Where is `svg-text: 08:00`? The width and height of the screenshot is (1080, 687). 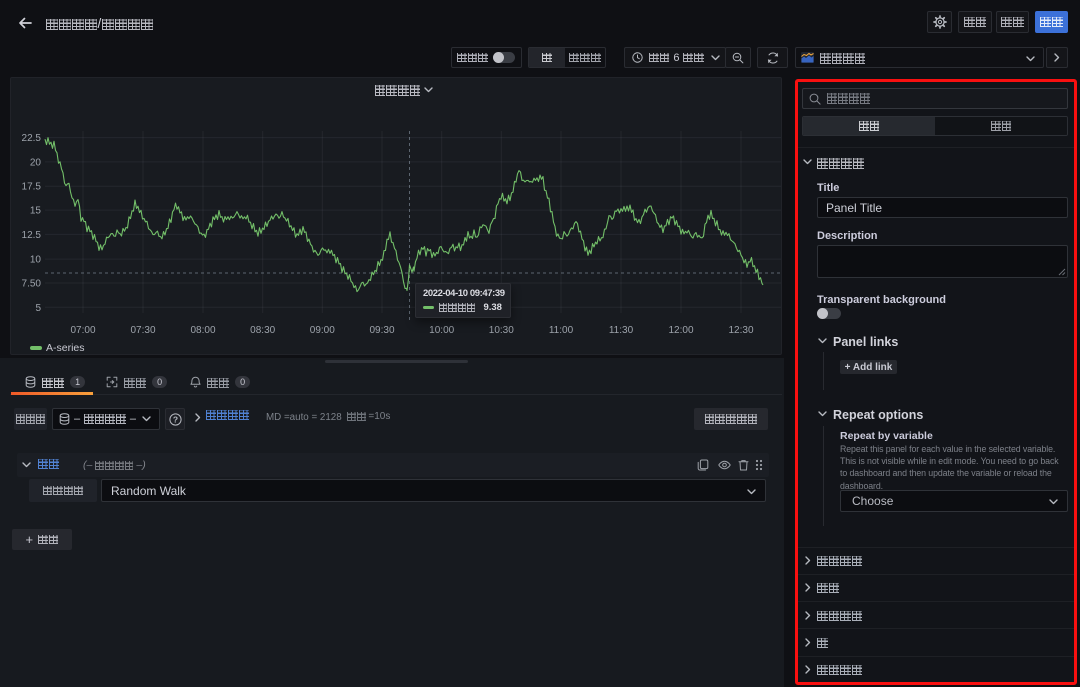
svg-text: 08:00 is located at coordinates (202, 330).